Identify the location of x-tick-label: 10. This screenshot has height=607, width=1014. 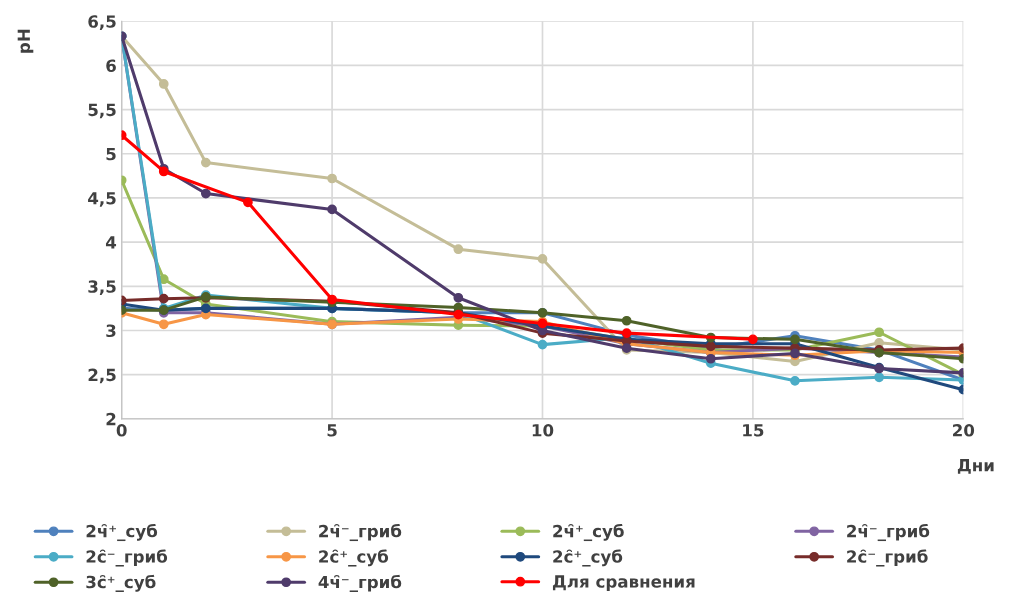
(543, 430).